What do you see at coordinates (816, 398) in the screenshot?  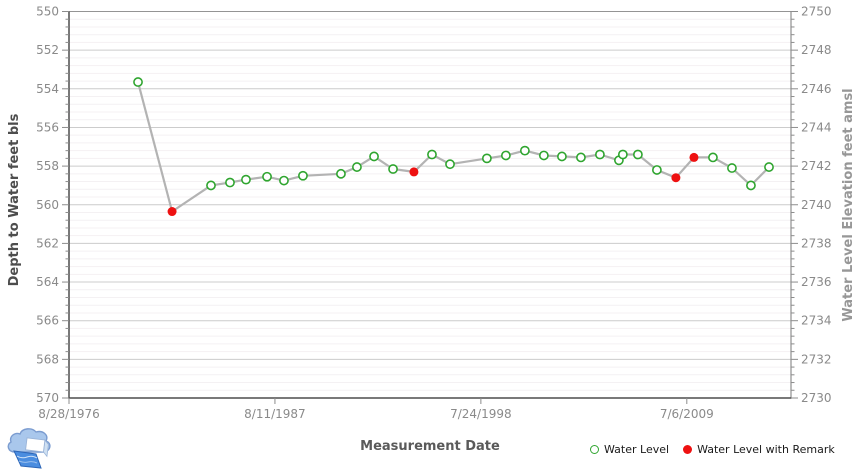 I see `svg-text: 2730` at bounding box center [816, 398].